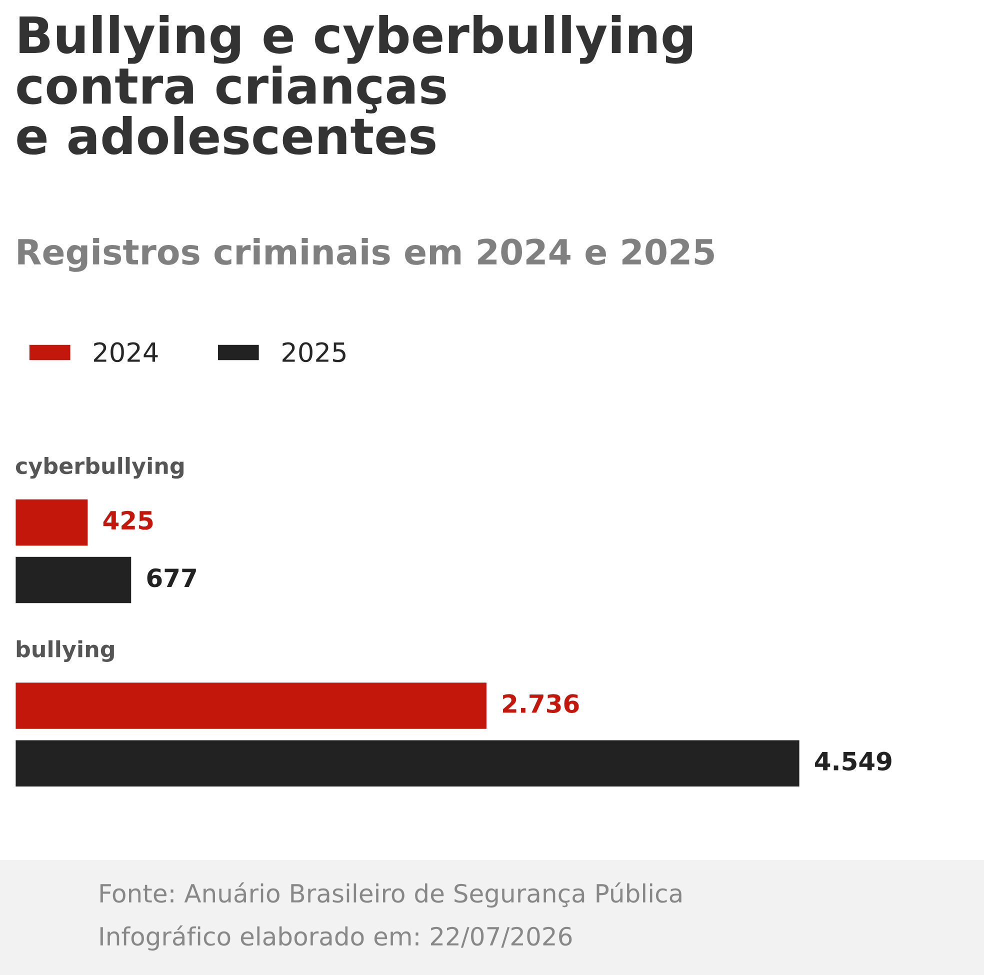 This screenshot has height=975, width=984. What do you see at coordinates (314, 352) in the screenshot?
I see `legend-label: 2025` at bounding box center [314, 352].